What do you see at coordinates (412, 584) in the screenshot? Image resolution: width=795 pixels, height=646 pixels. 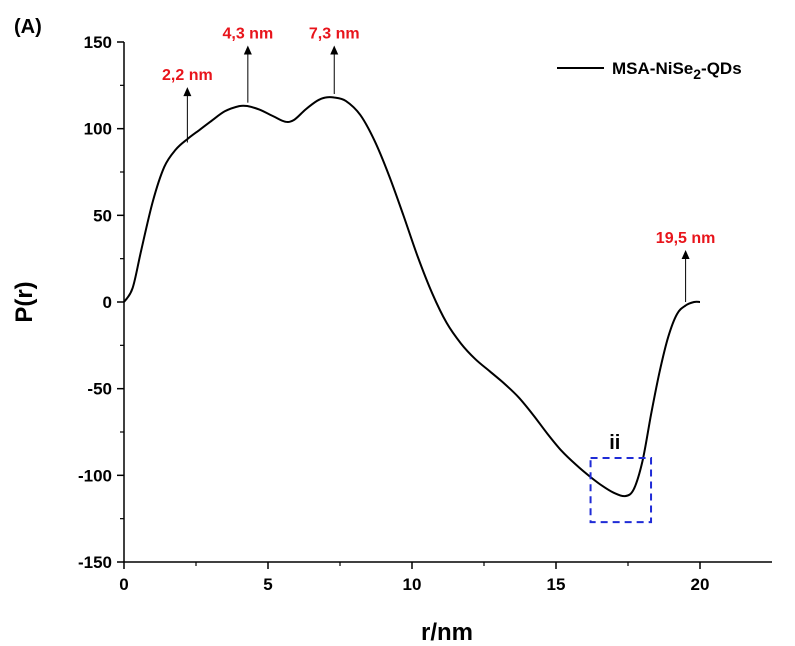 I see `x-tick-label: 10` at bounding box center [412, 584].